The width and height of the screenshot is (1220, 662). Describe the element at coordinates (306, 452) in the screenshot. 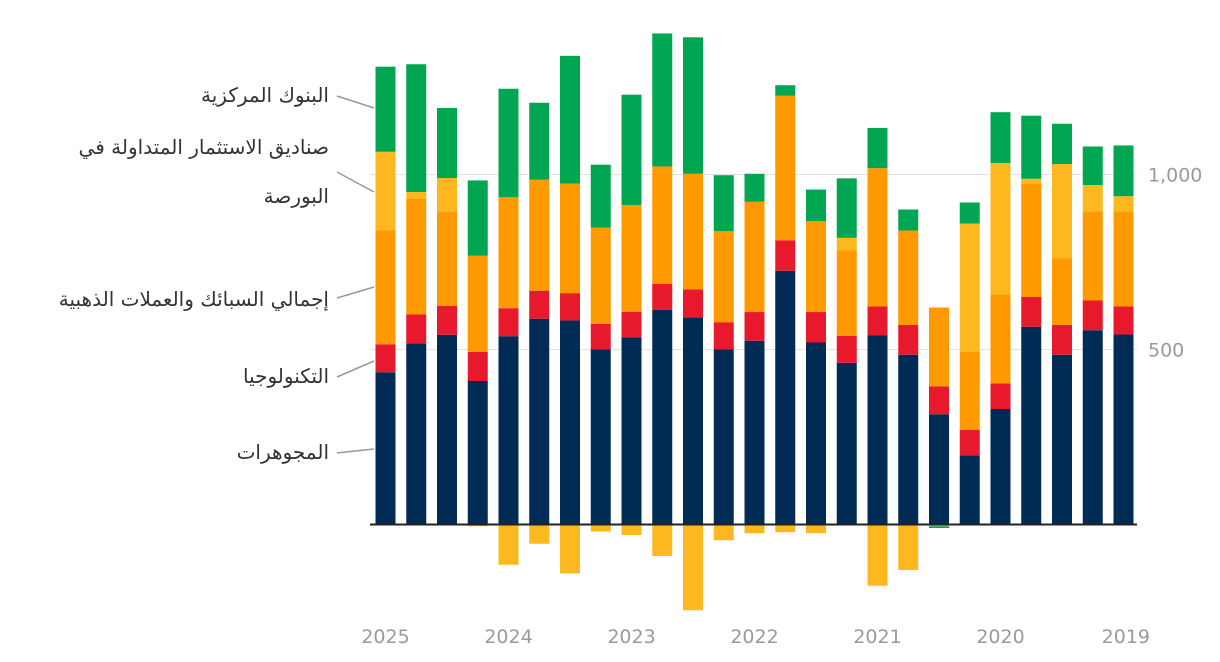

I see `legend-item: المجوهرات` at that location.